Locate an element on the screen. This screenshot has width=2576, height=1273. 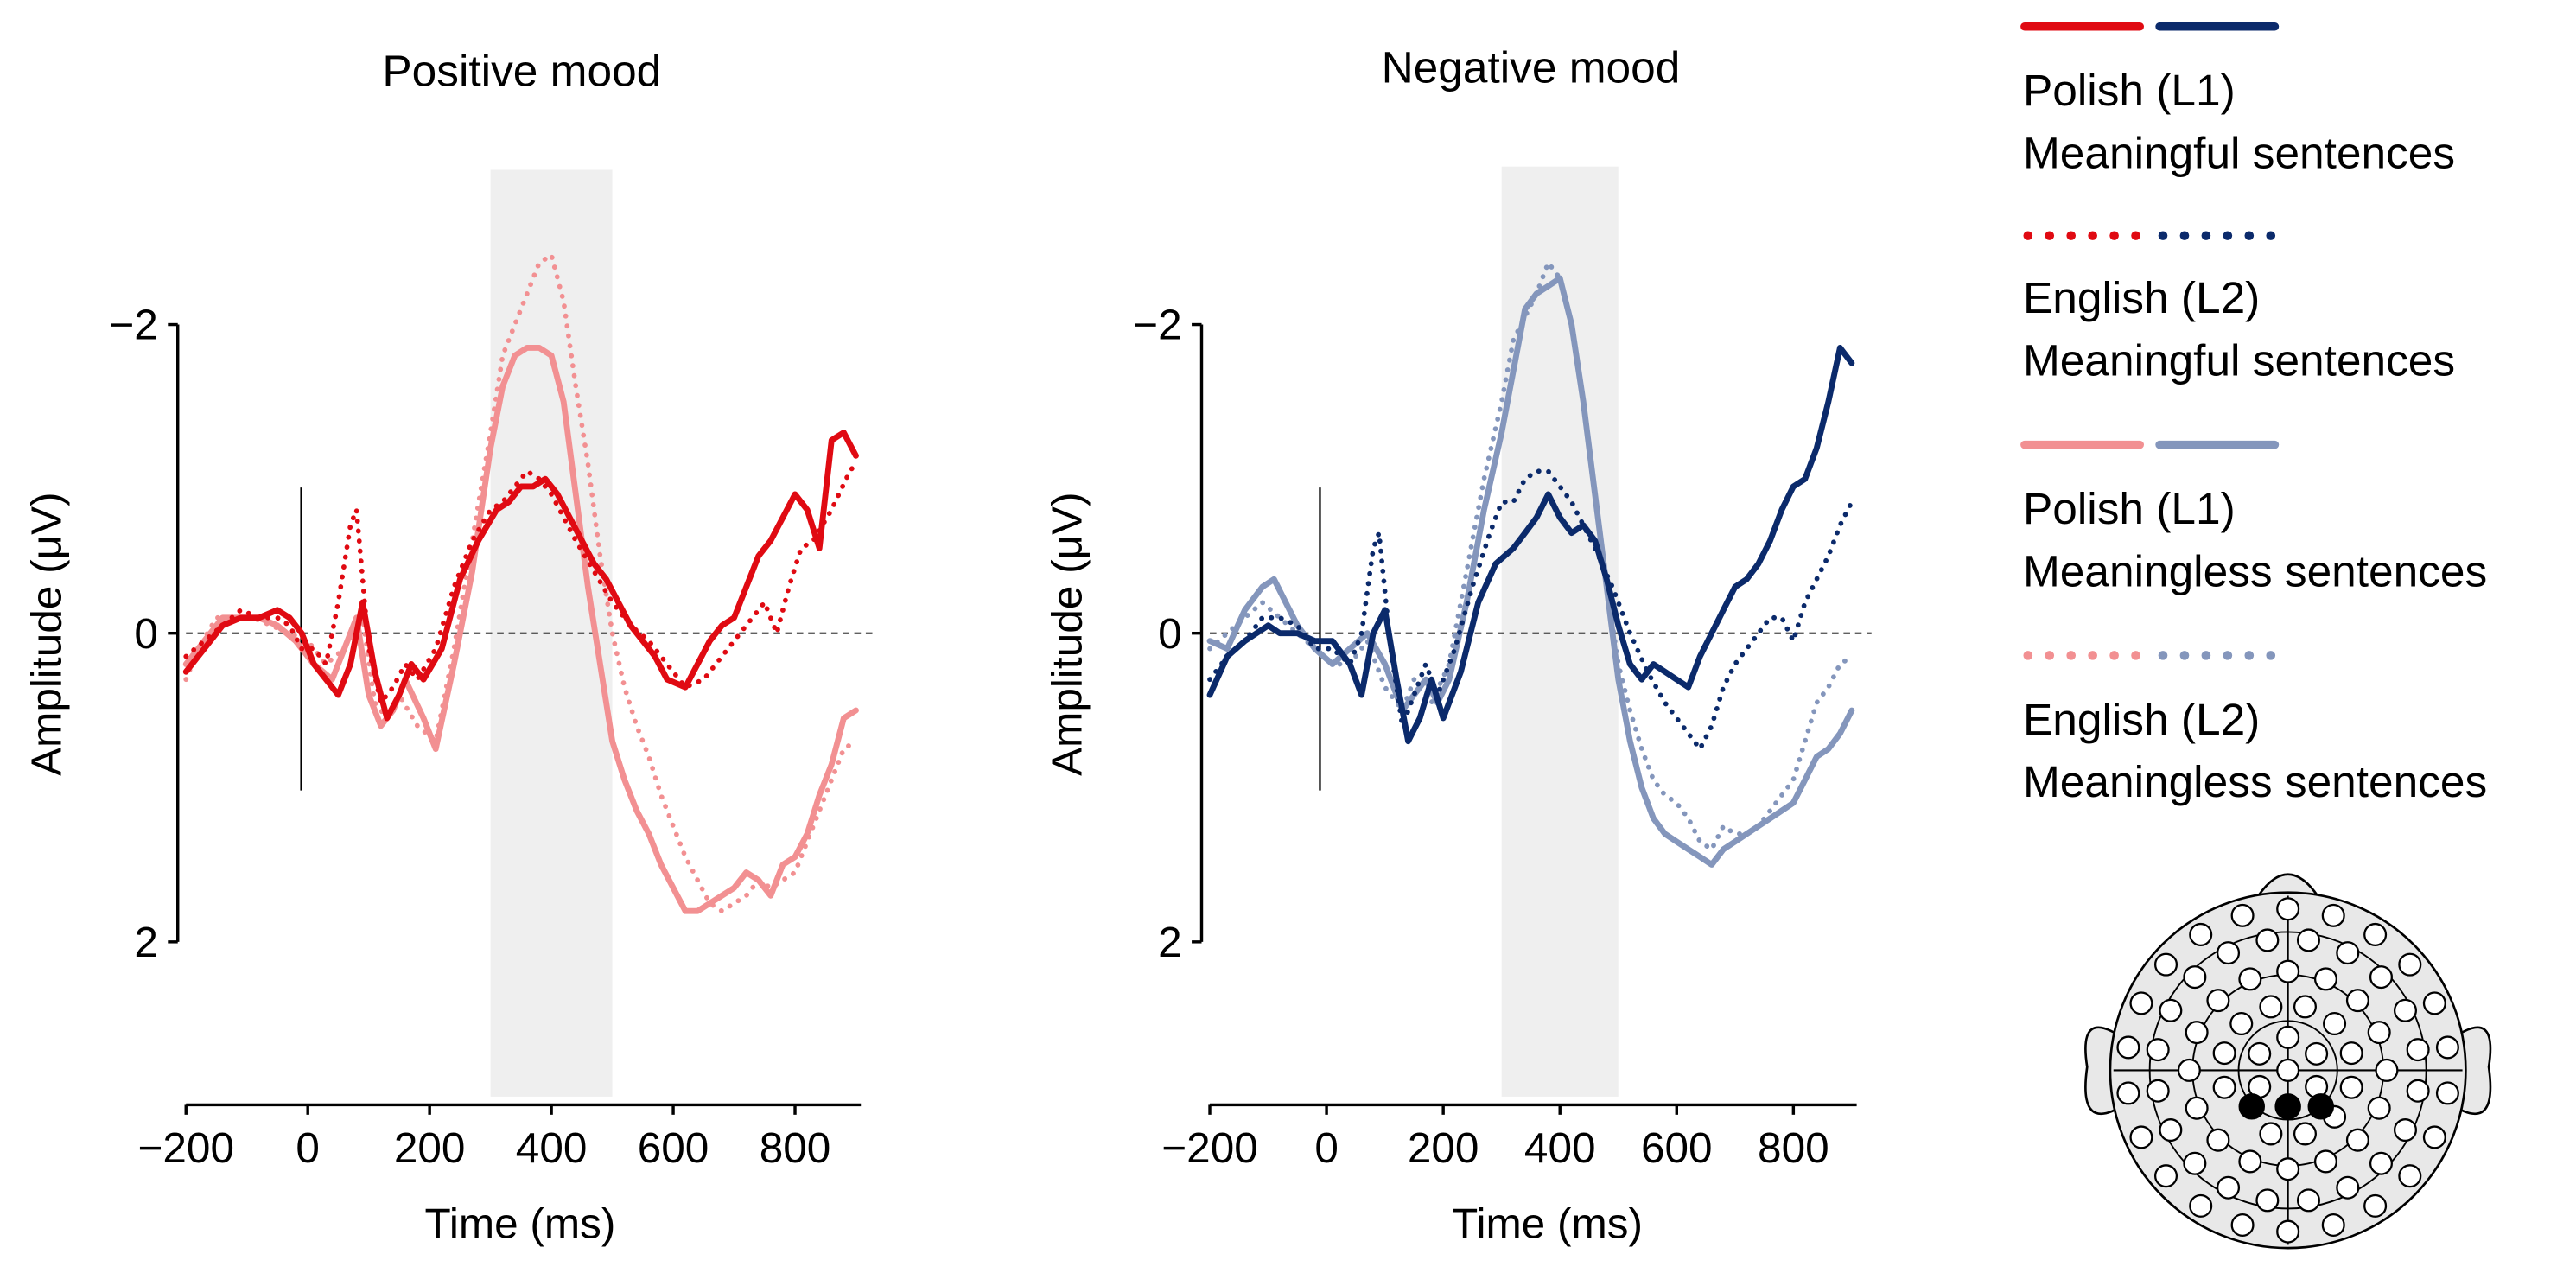
legend-item: English (L2) Meaningless sentences is located at coordinates (2255, 728).